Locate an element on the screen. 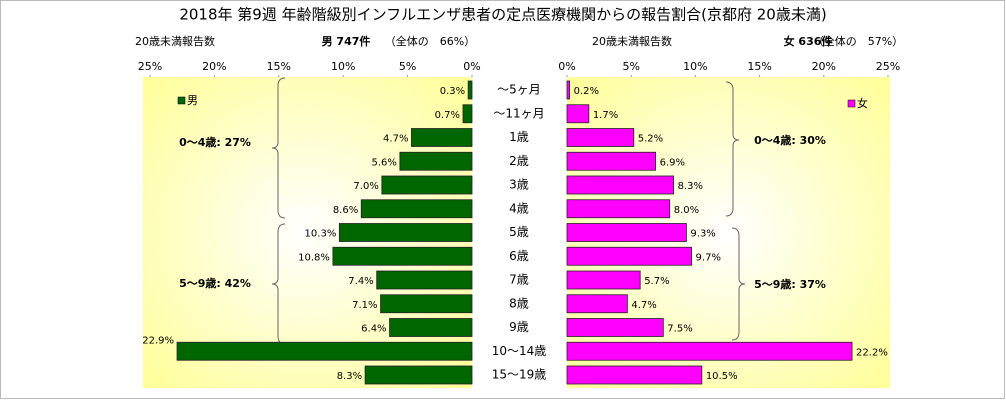 Image resolution: width=1006 pixels, height=400 pixels. value-label: 7.4% is located at coordinates (360, 281).